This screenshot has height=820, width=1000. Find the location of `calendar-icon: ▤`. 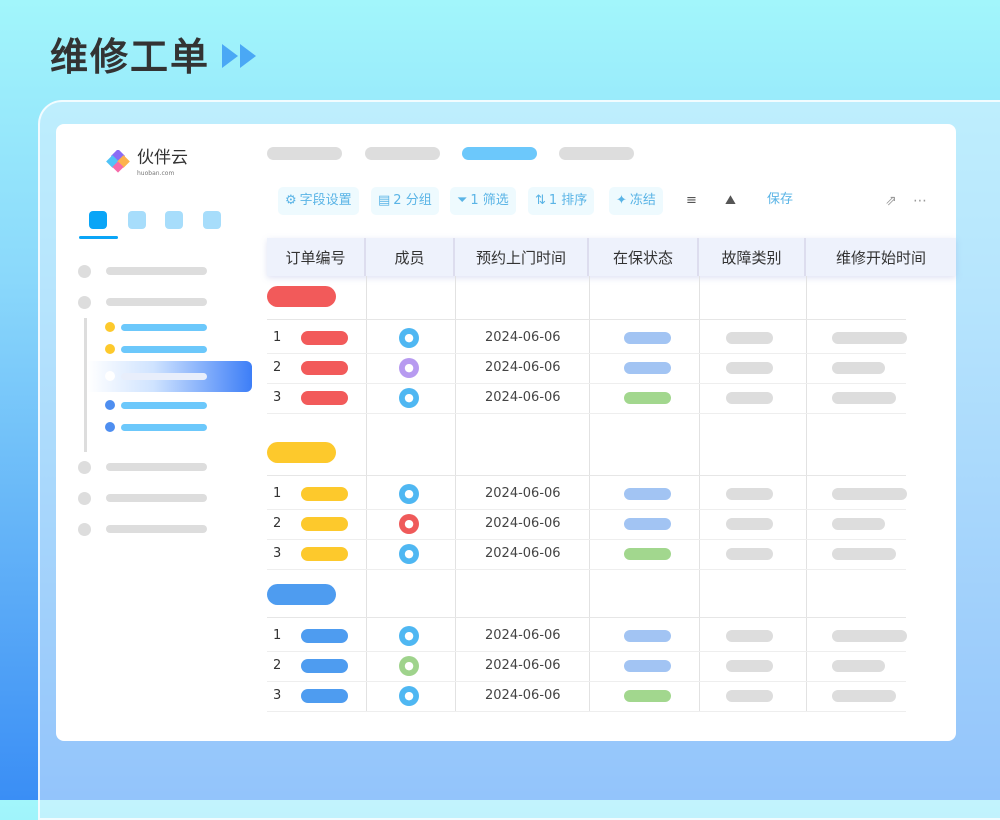

calendar-icon: ▤ is located at coordinates (384, 200).